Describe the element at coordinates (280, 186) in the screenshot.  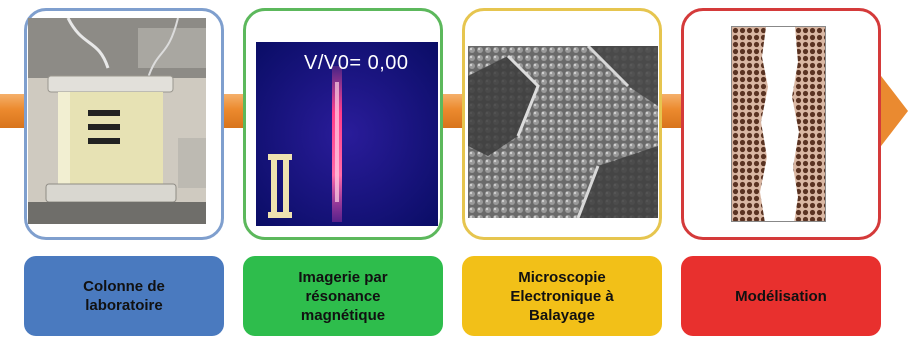
I see `column-schematic-icon` at that location.